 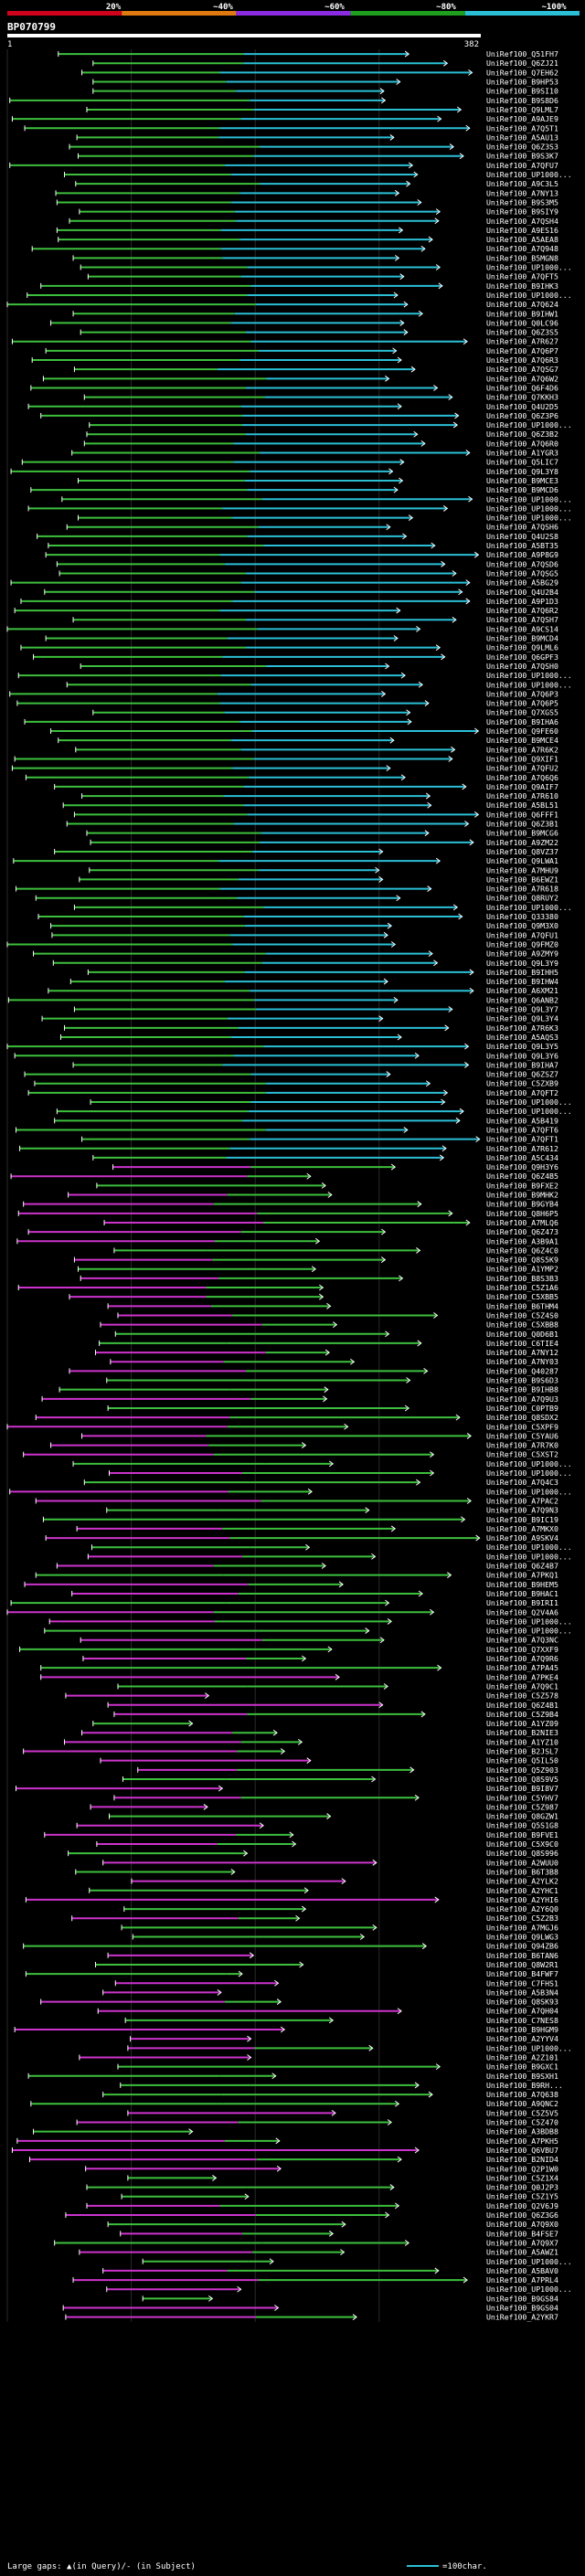 What do you see at coordinates (522, 1260) in the screenshot?
I see `hit-label: UniRef100_Q8S5K9` at bounding box center [522, 1260].